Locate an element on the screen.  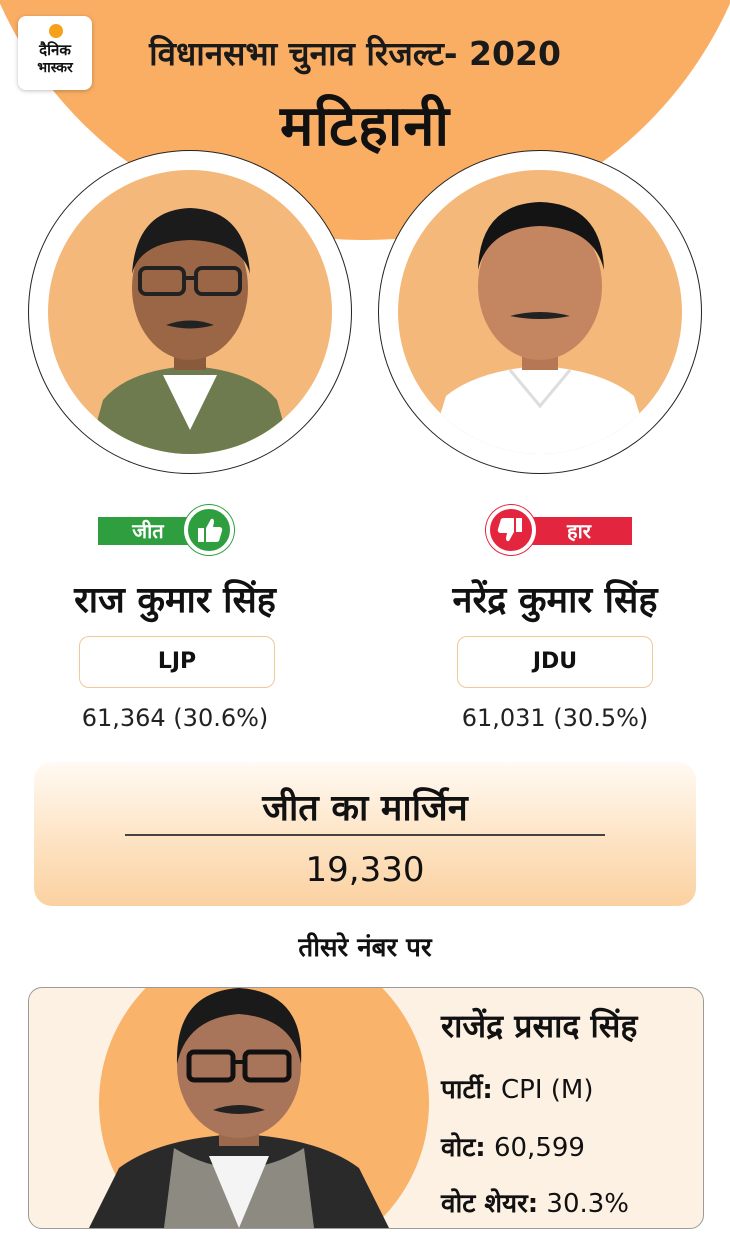
win-status-label: जीत is located at coordinates (148, 531).